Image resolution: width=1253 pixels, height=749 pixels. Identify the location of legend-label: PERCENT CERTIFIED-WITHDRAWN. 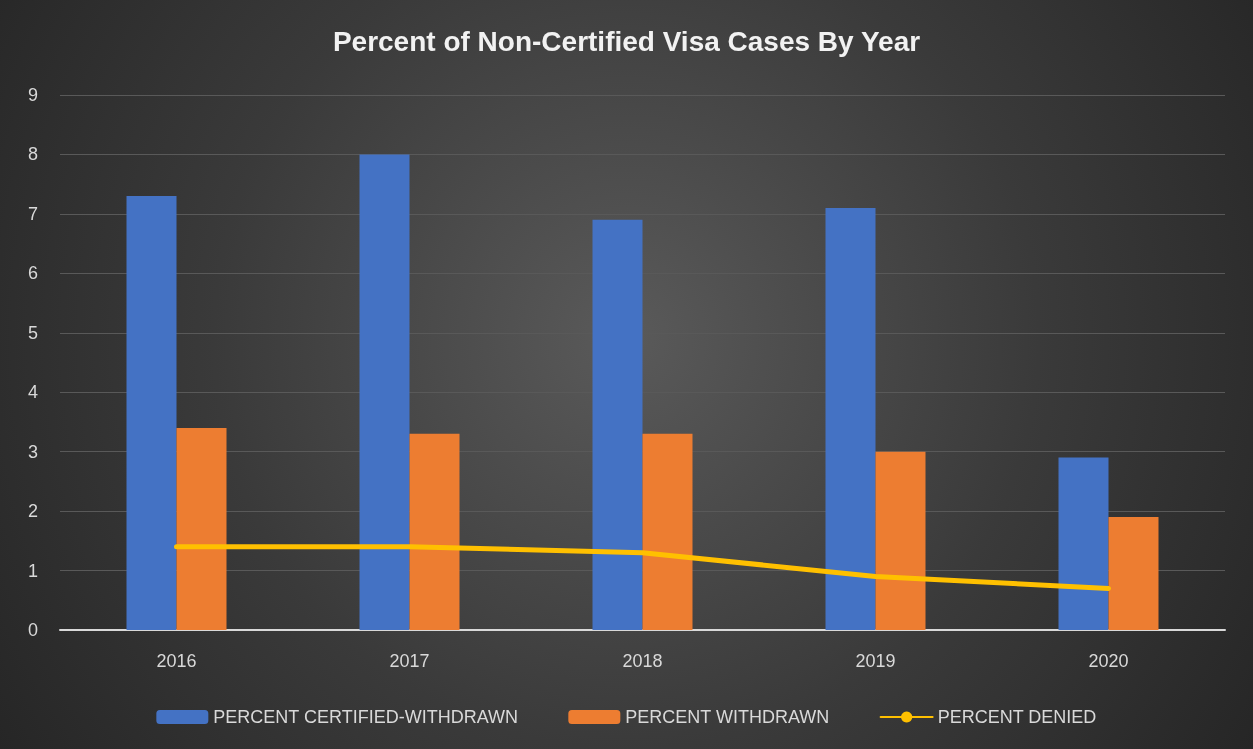
(366, 717).